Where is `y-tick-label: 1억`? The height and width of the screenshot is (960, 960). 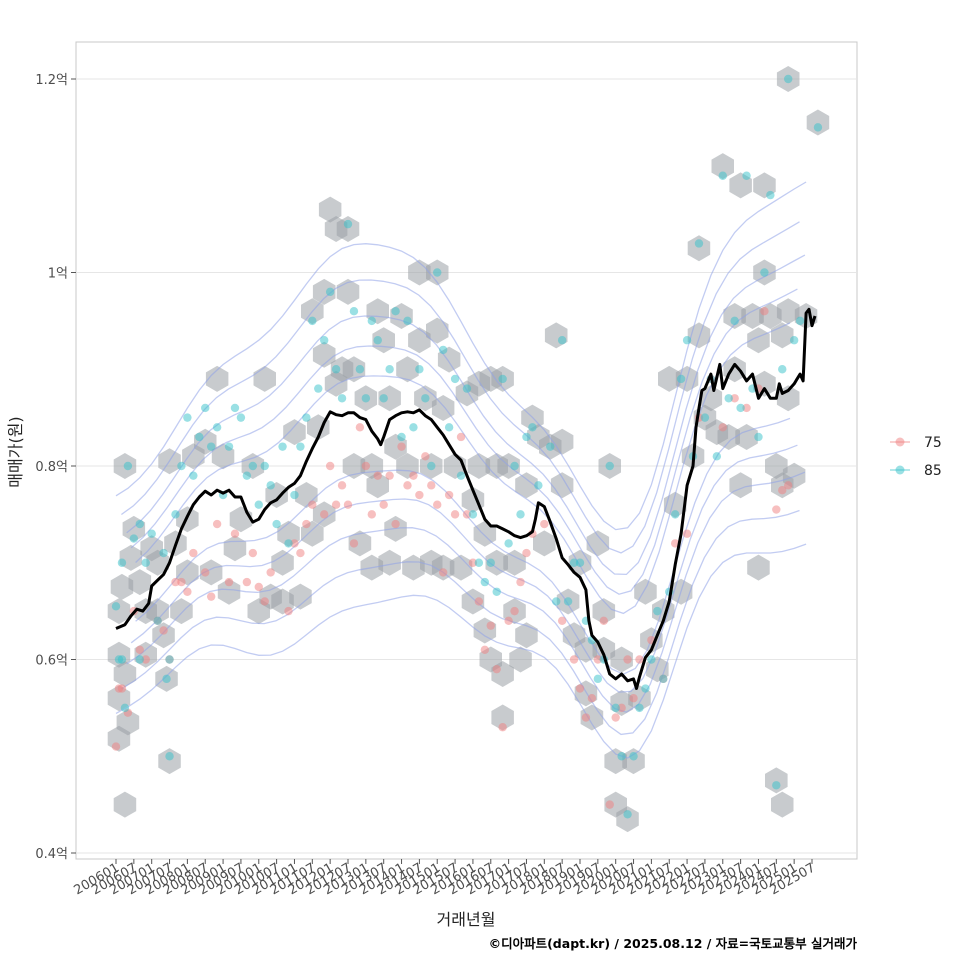 y-tick-label: 1억 is located at coordinates (58, 274).